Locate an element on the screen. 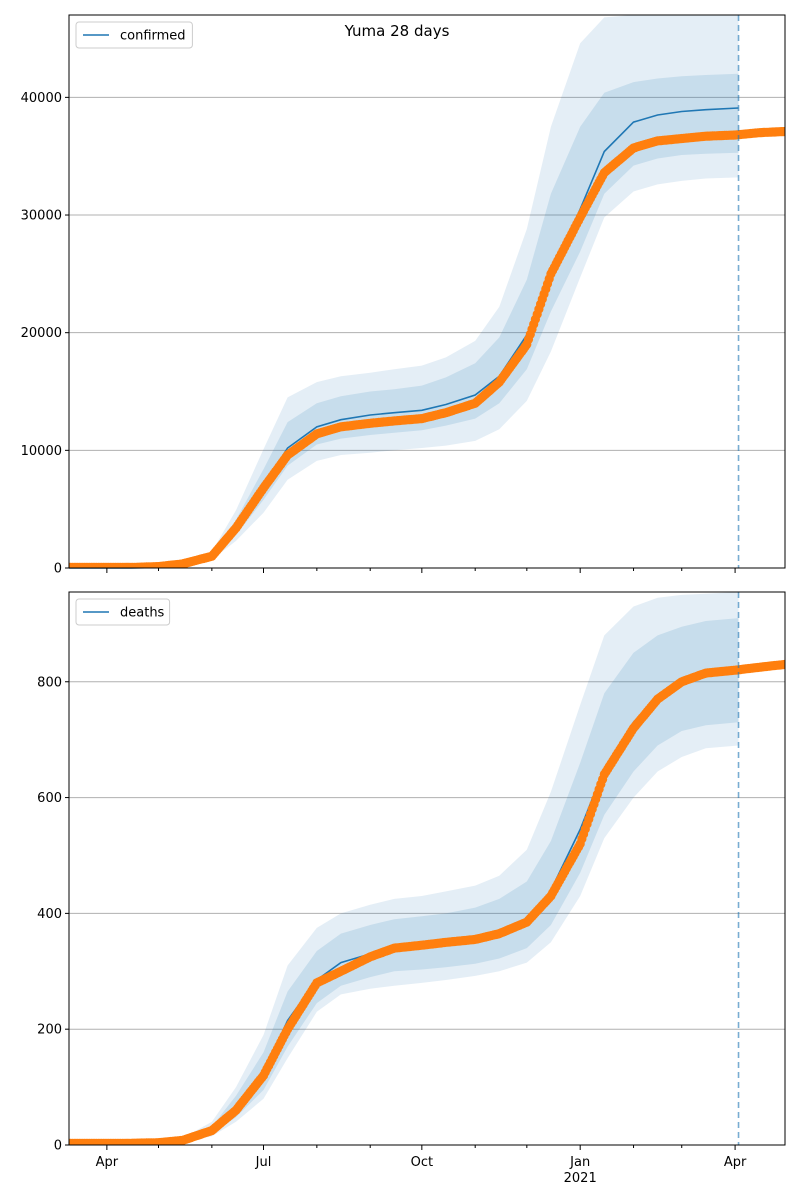 Image resolution: width=800 pixels, height=1204 pixels. legend: confirmed is located at coordinates (134, 35).